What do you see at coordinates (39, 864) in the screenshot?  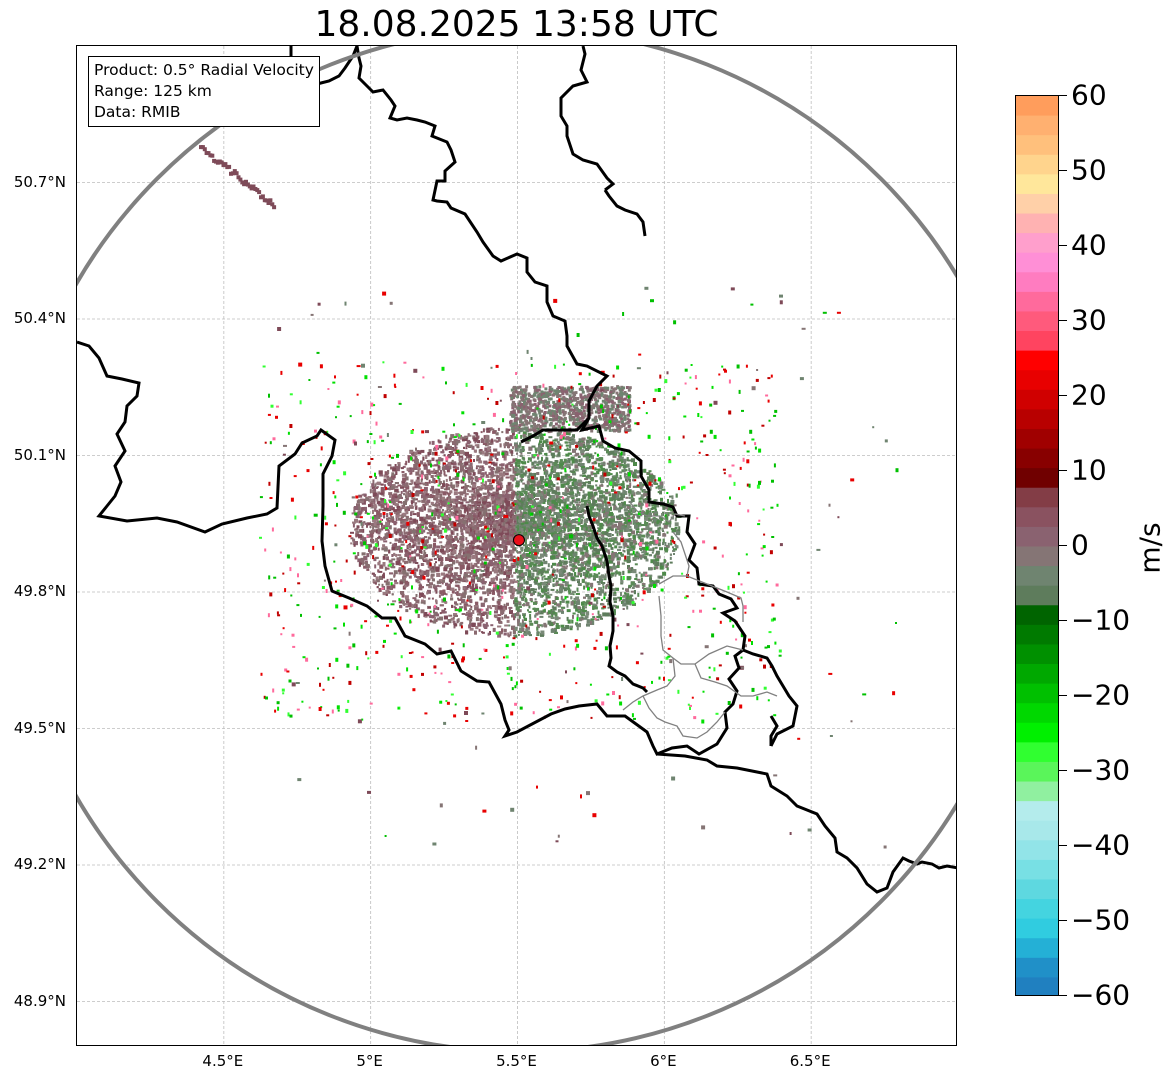 I see `lat-tick-label: 49.2°N` at bounding box center [39, 864].